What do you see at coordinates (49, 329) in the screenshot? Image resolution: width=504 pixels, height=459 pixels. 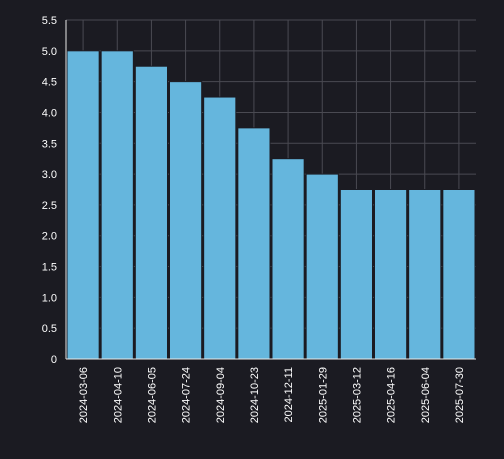 I see `y-tick-label: 0.5` at bounding box center [49, 329].